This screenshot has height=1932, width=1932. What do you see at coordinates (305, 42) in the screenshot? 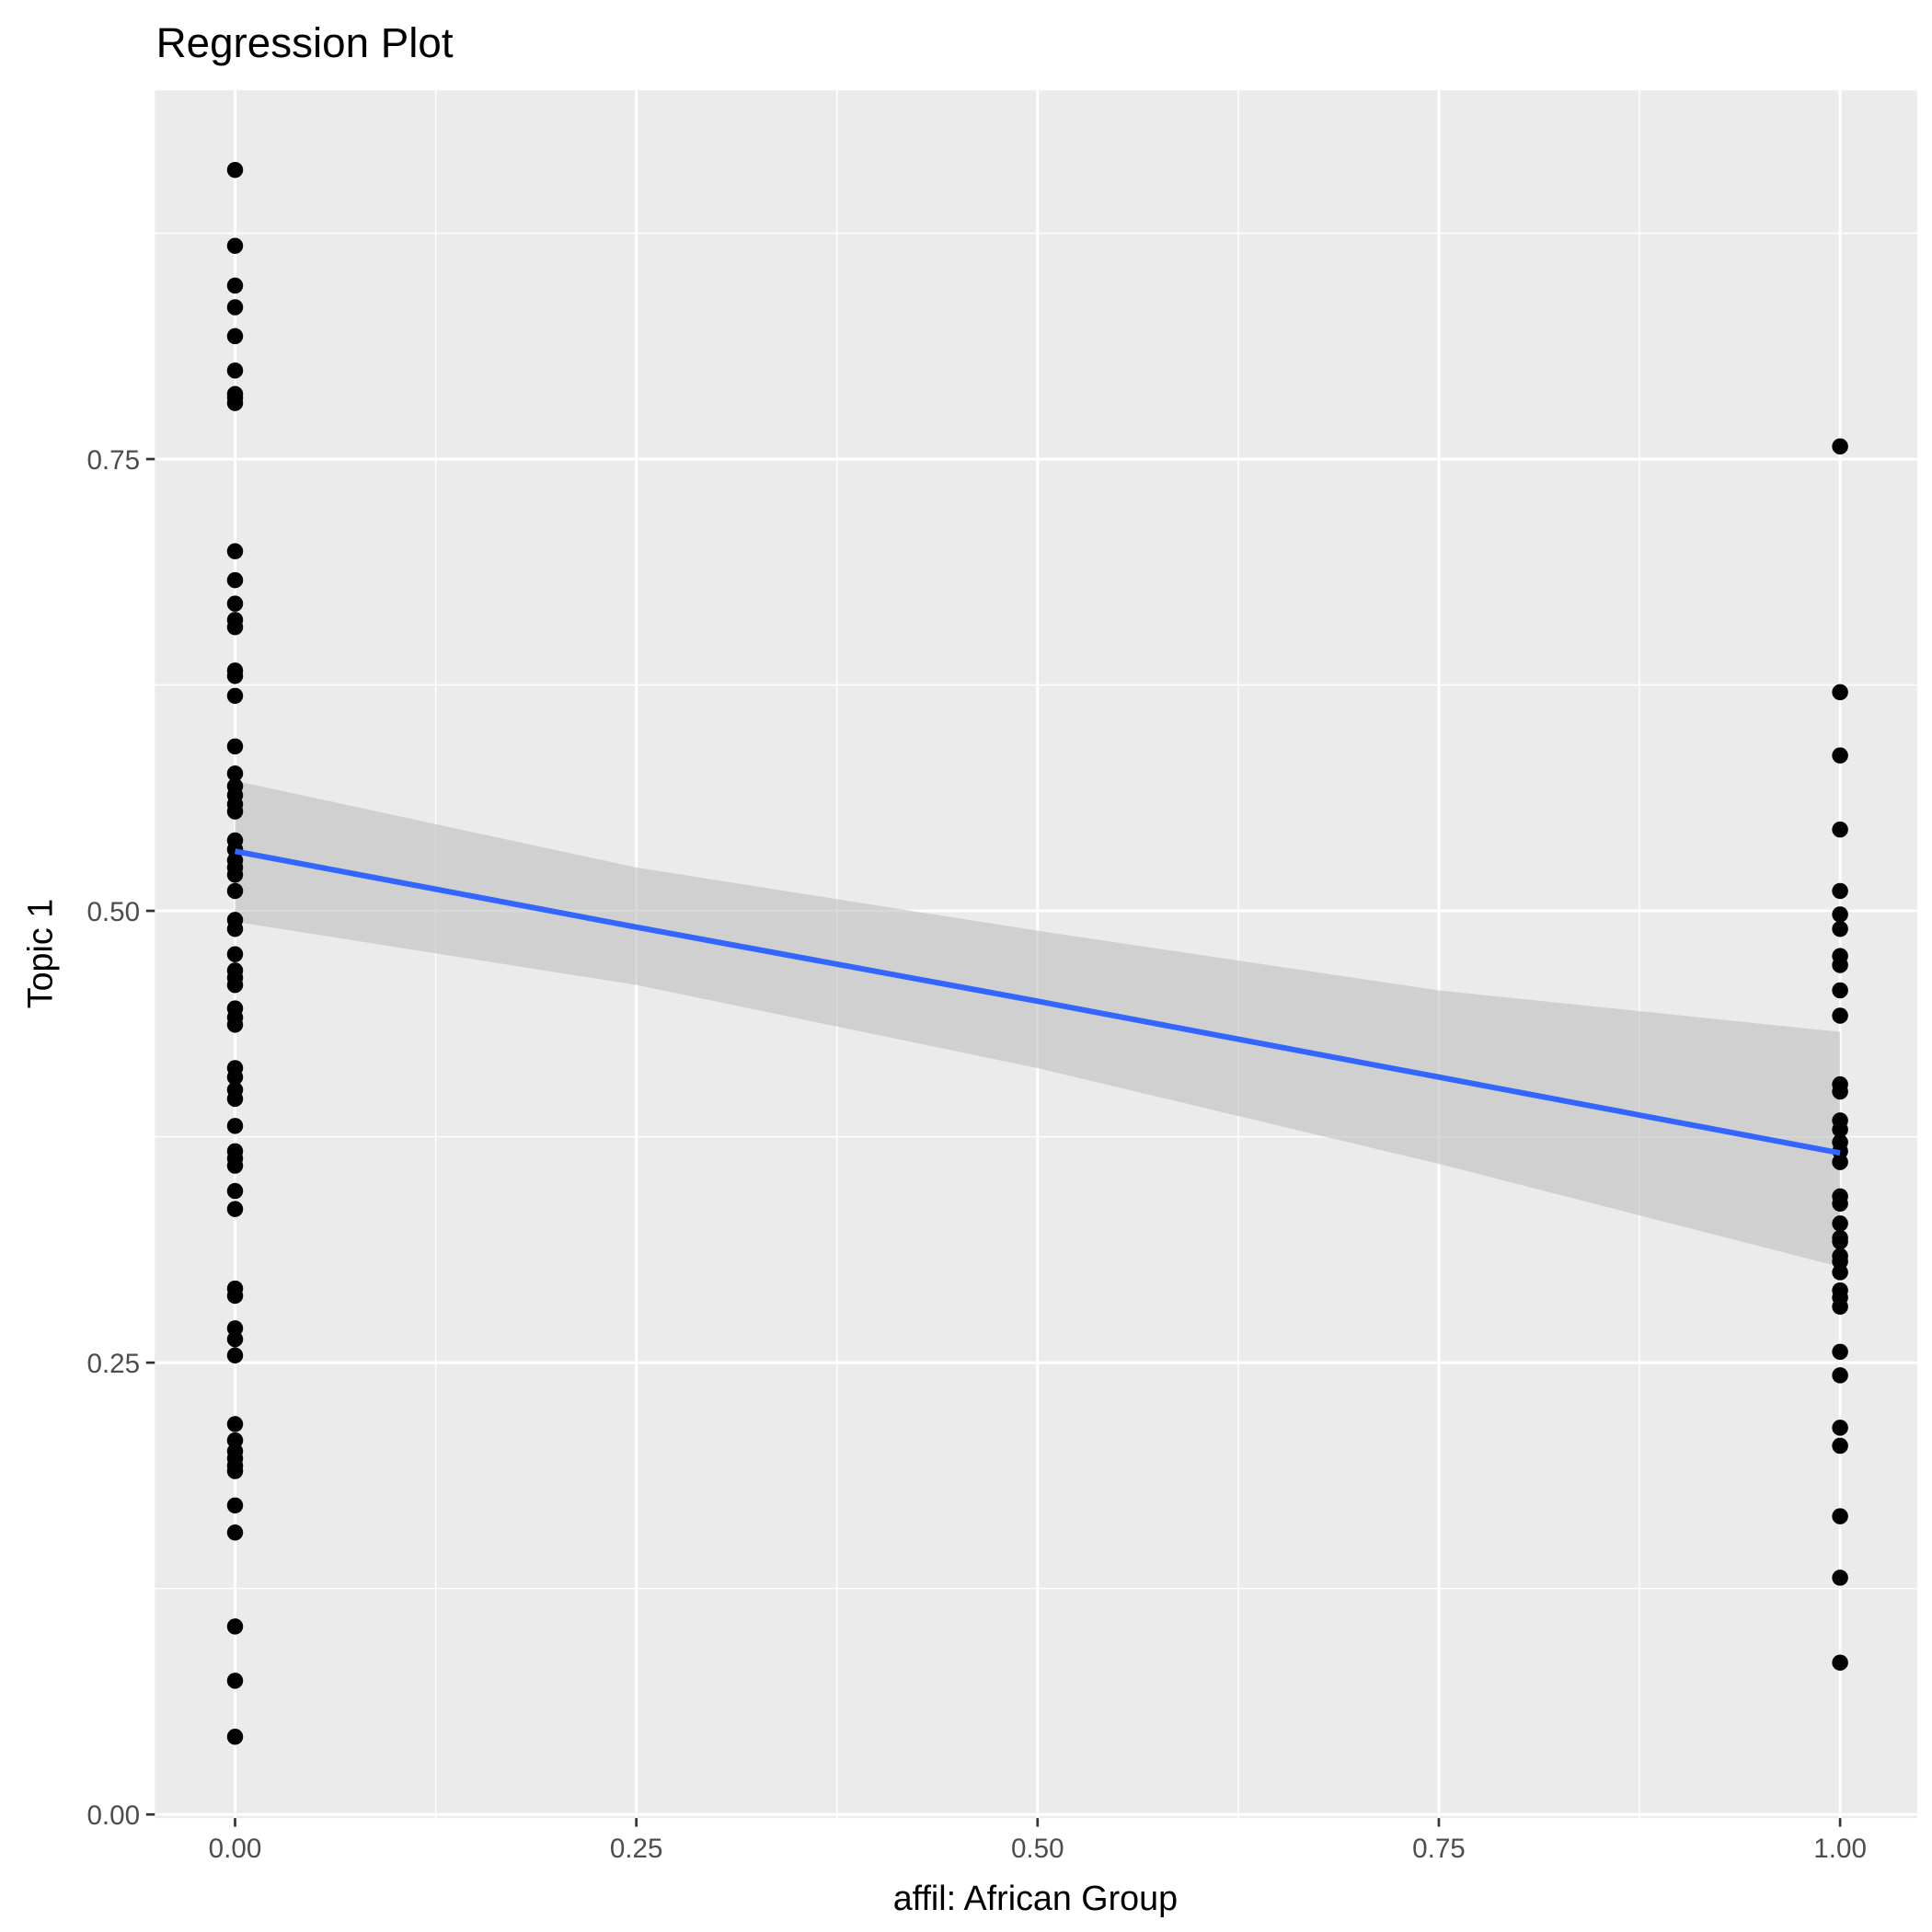
I see `chart-title: Regression Plot` at bounding box center [305, 42].